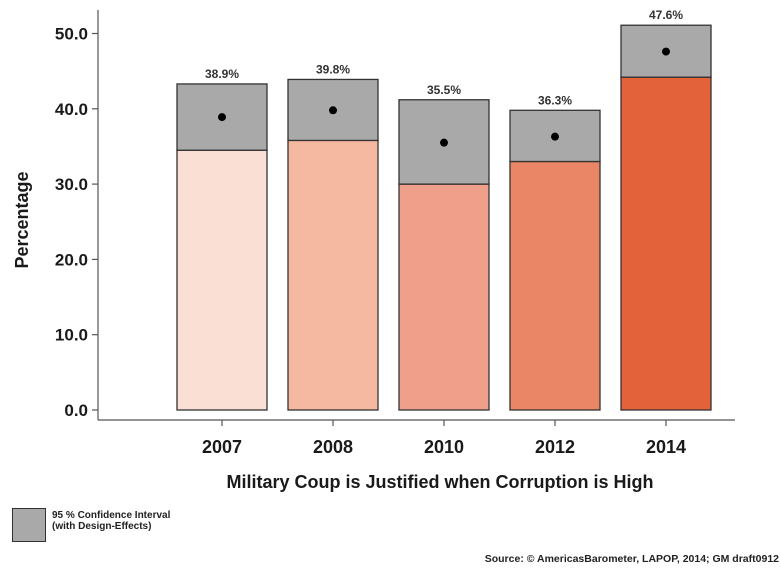 The width and height of the screenshot is (781, 575). What do you see at coordinates (76, 410) in the screenshot?
I see `y-tick-label: 0.0` at bounding box center [76, 410].